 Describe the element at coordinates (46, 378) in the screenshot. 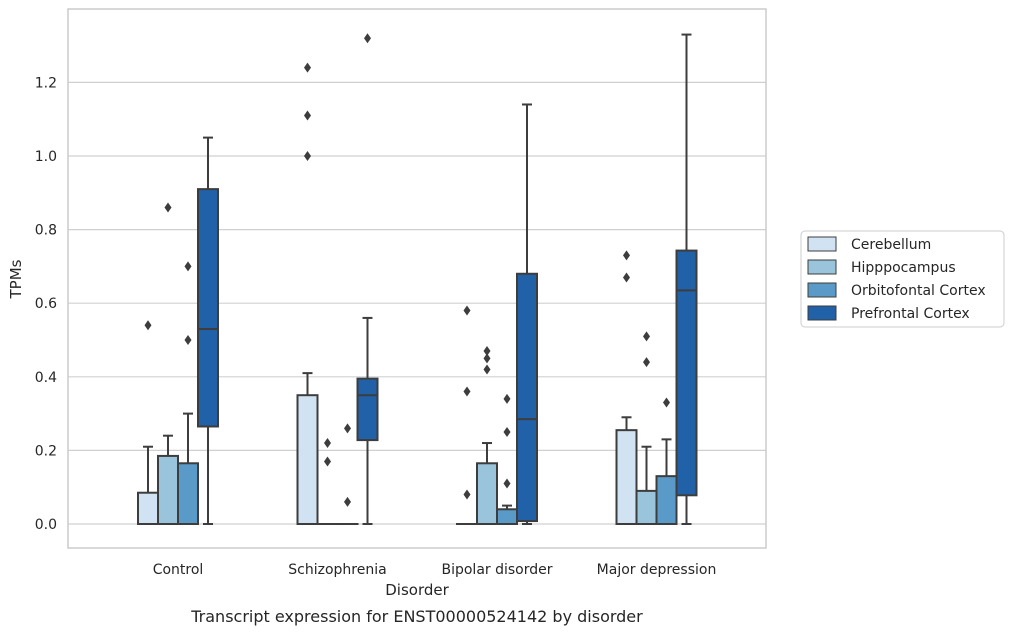

I see `y-tick-label: 0.4` at that location.